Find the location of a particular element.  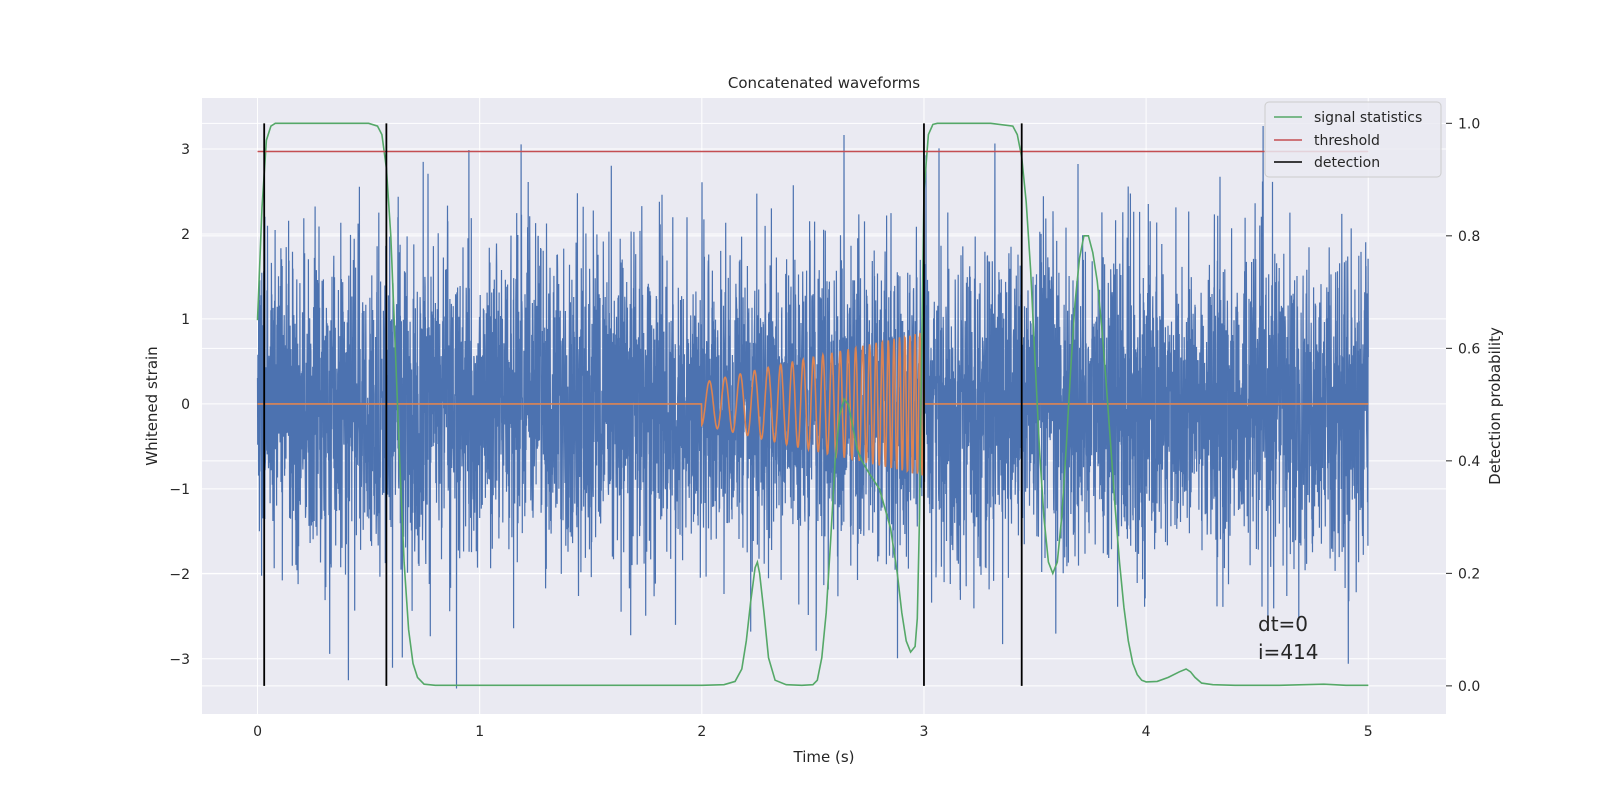

y-right-tick-label: 1.0 is located at coordinates (1469, 124).